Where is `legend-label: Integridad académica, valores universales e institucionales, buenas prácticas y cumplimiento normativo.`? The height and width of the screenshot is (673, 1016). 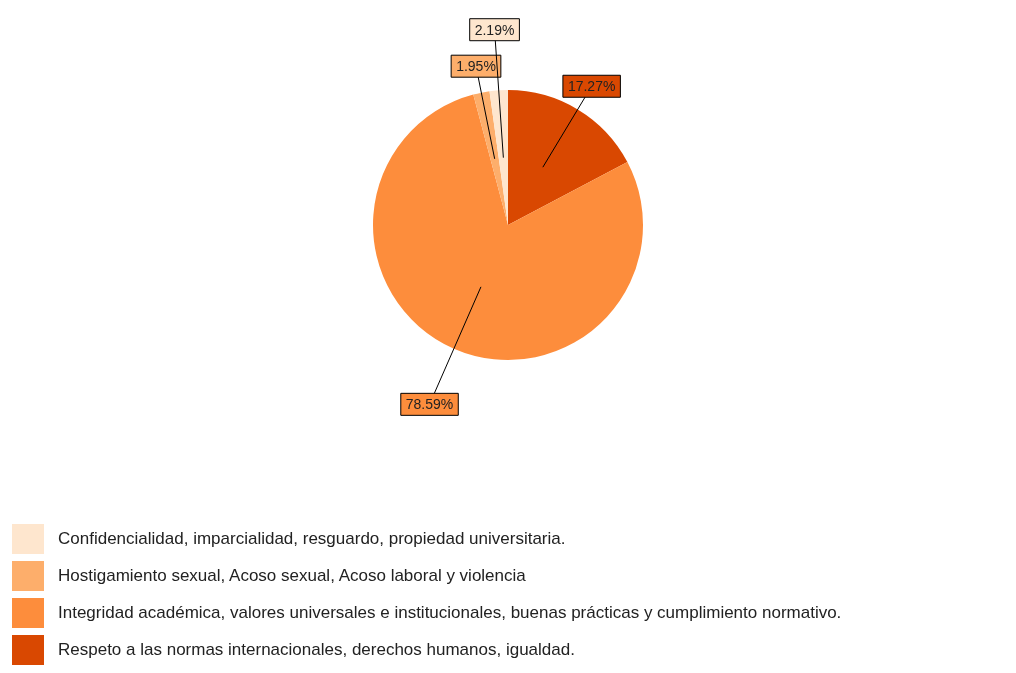 legend-label: Integridad académica, valores universales e institucionales, buenas prácticas y cumplimiento normativo. is located at coordinates (450, 612).